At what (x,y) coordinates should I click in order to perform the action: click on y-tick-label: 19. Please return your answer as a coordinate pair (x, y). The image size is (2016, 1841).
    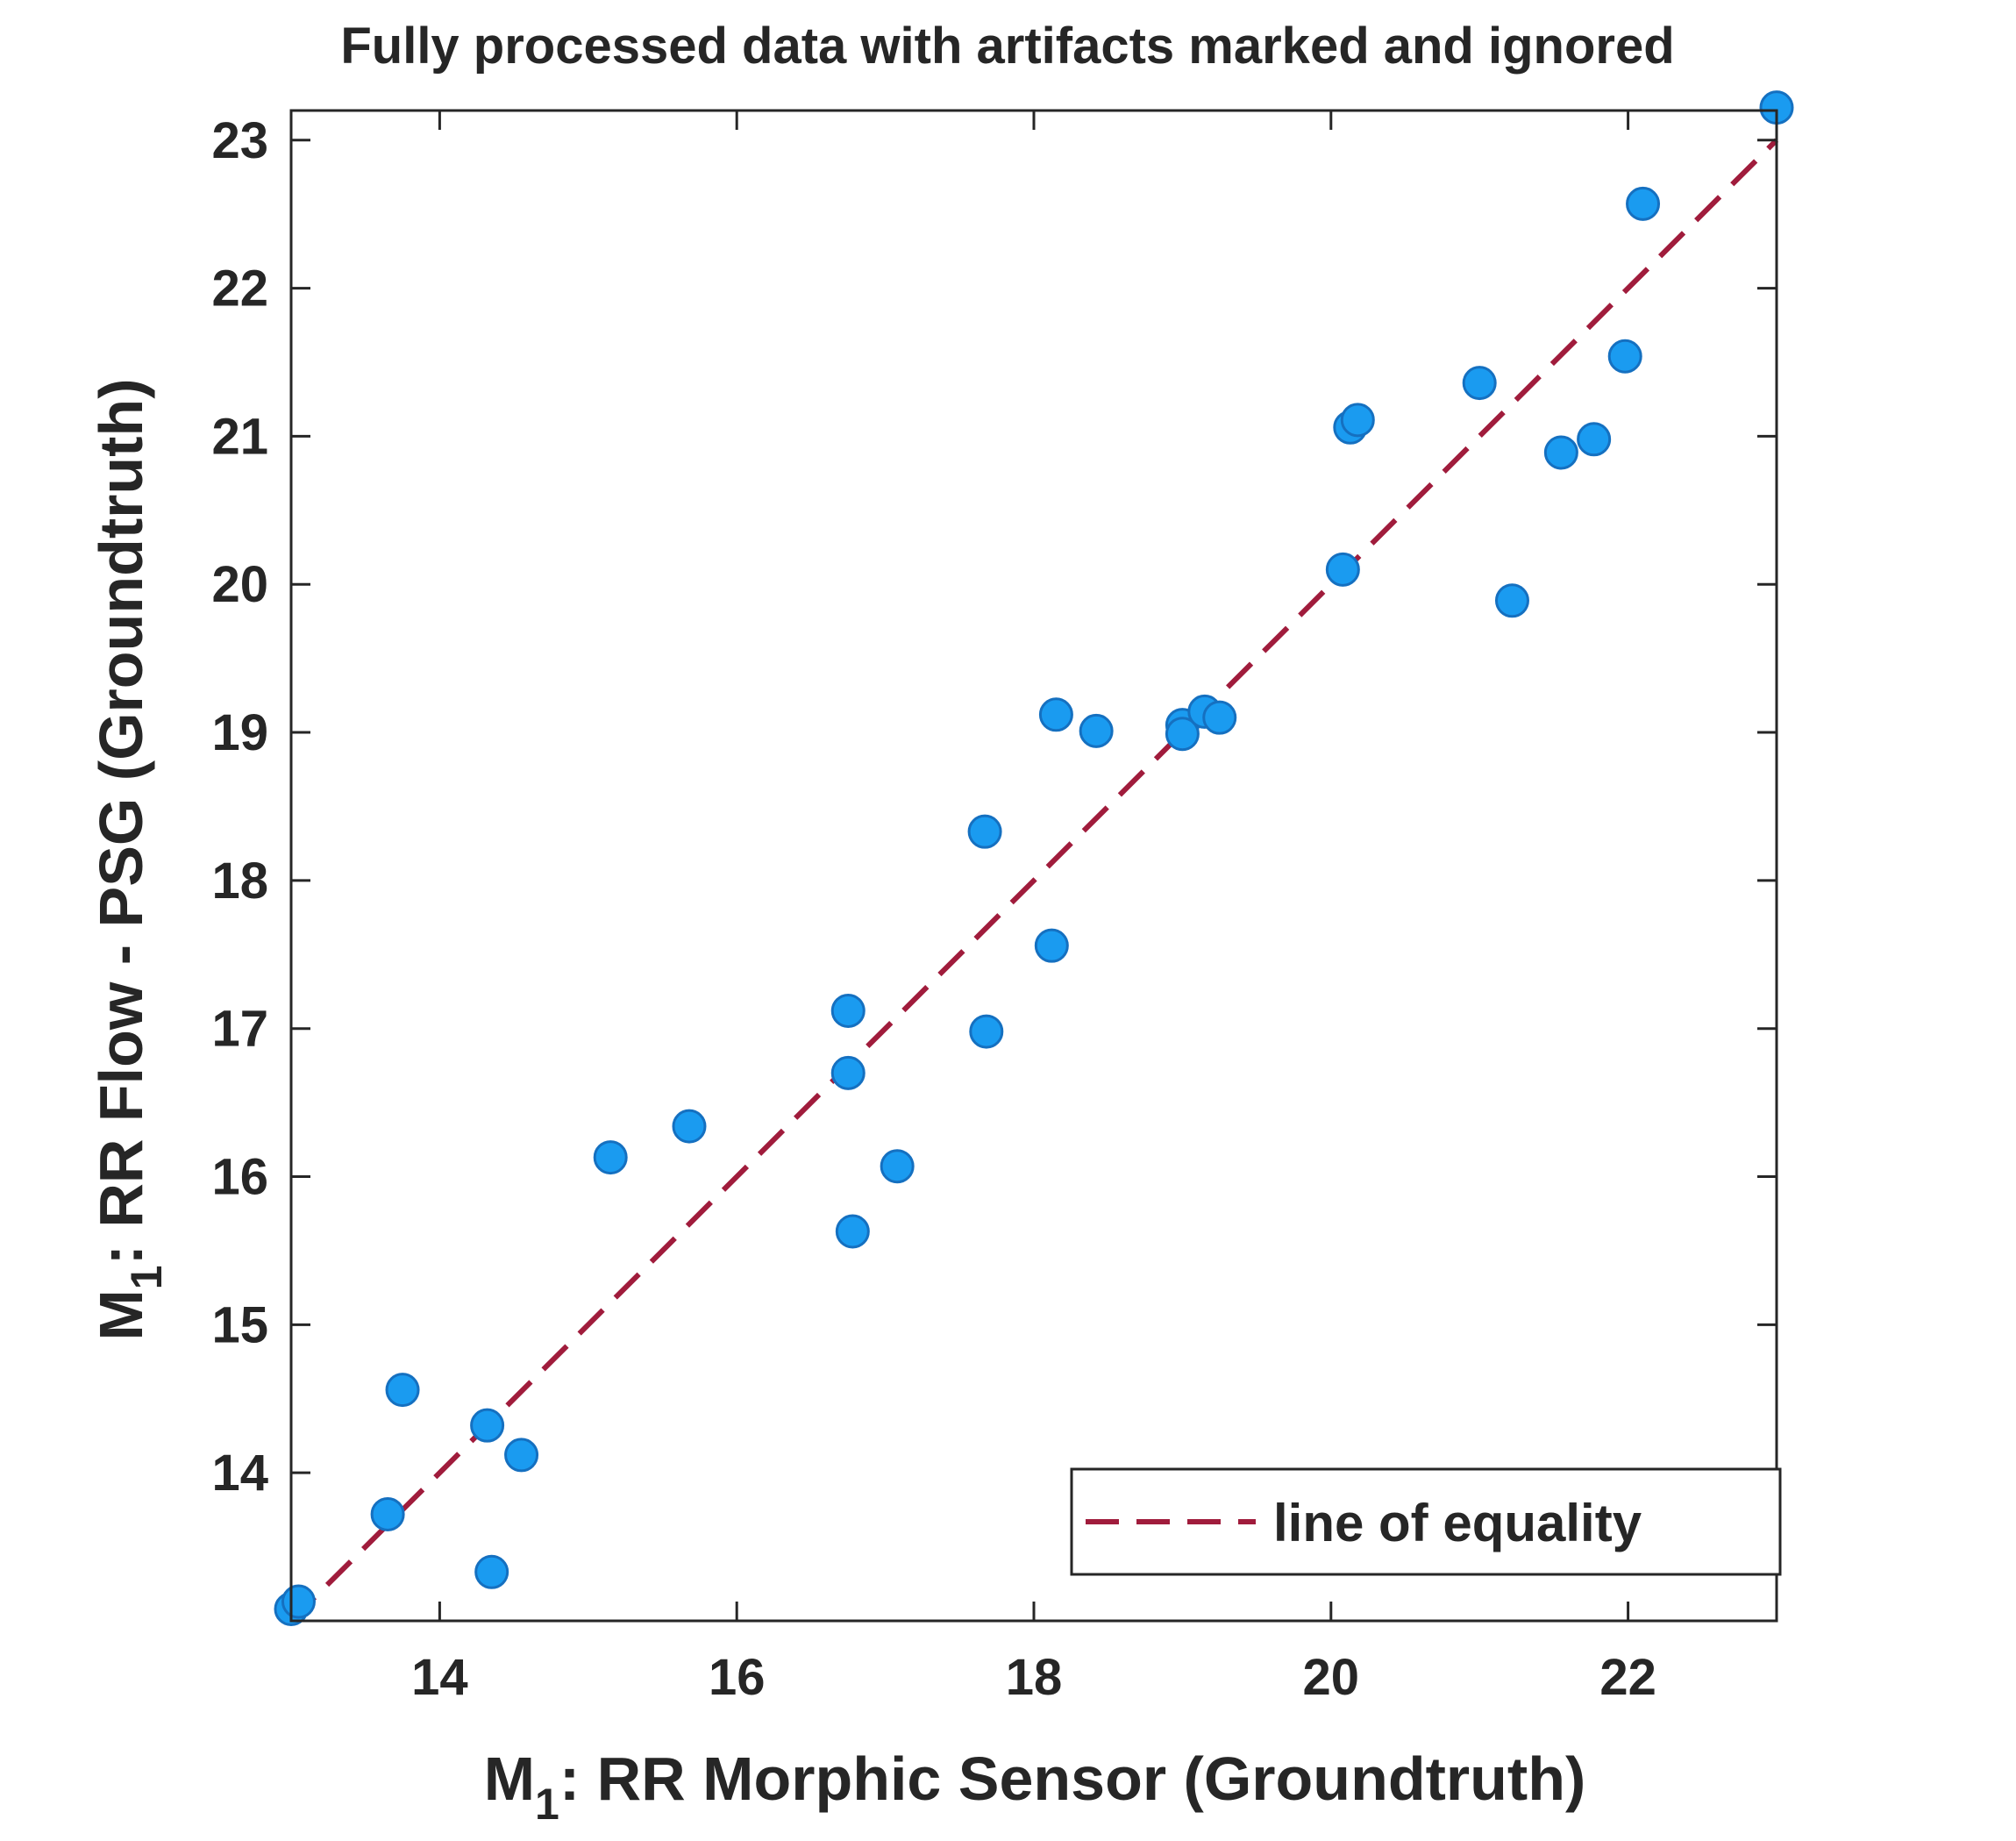
    Looking at the image, I should click on (239, 732).